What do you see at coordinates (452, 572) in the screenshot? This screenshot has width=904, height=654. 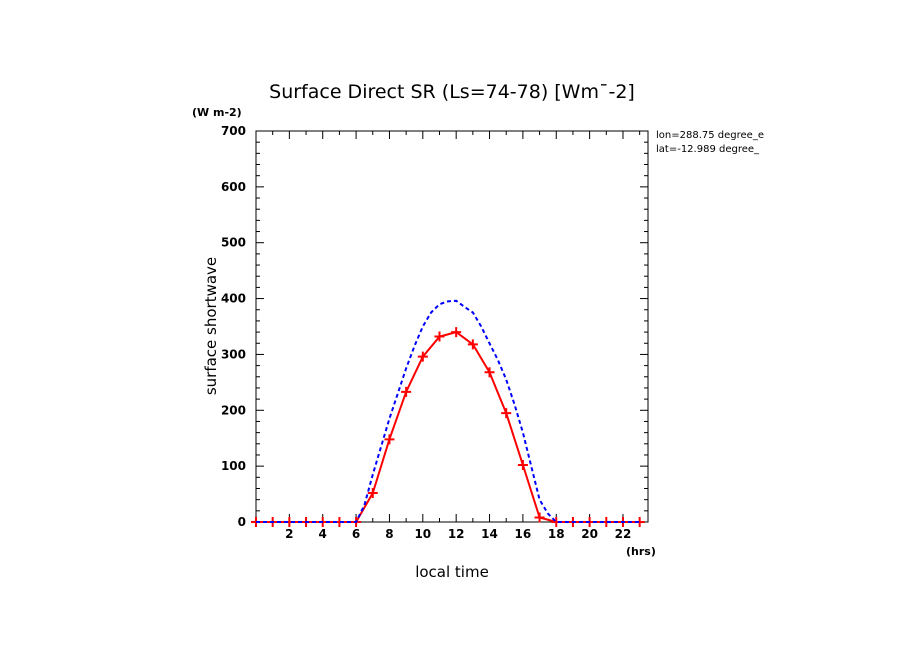 I see `x-axis-label: local time` at bounding box center [452, 572].